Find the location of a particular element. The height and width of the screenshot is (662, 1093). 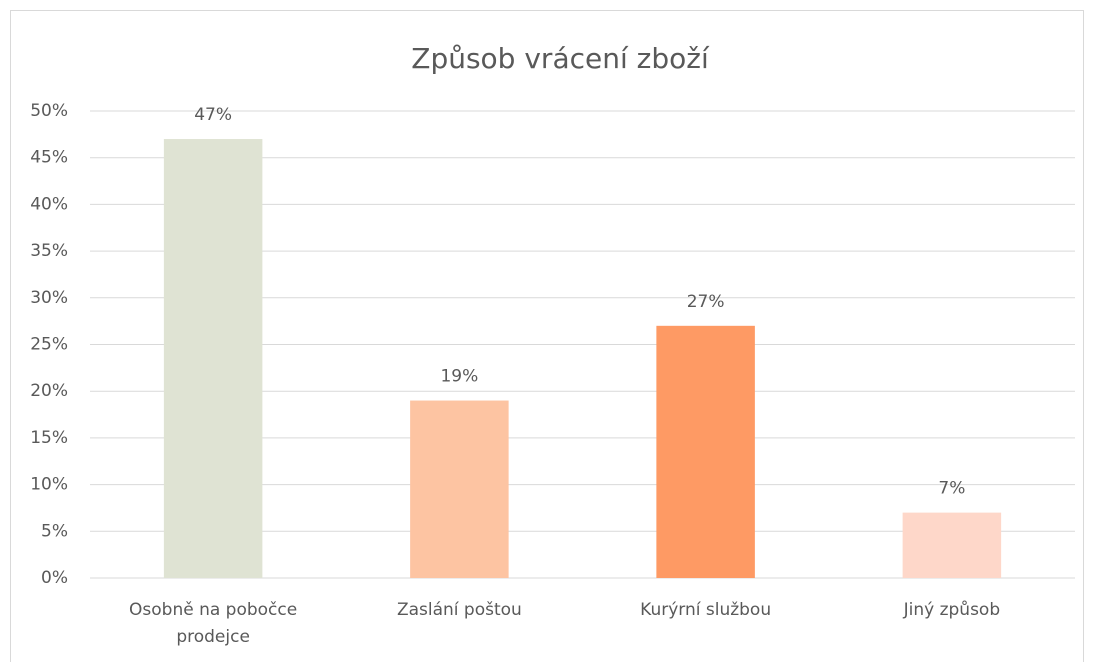

y-tick-label: 25% is located at coordinates (49, 345).